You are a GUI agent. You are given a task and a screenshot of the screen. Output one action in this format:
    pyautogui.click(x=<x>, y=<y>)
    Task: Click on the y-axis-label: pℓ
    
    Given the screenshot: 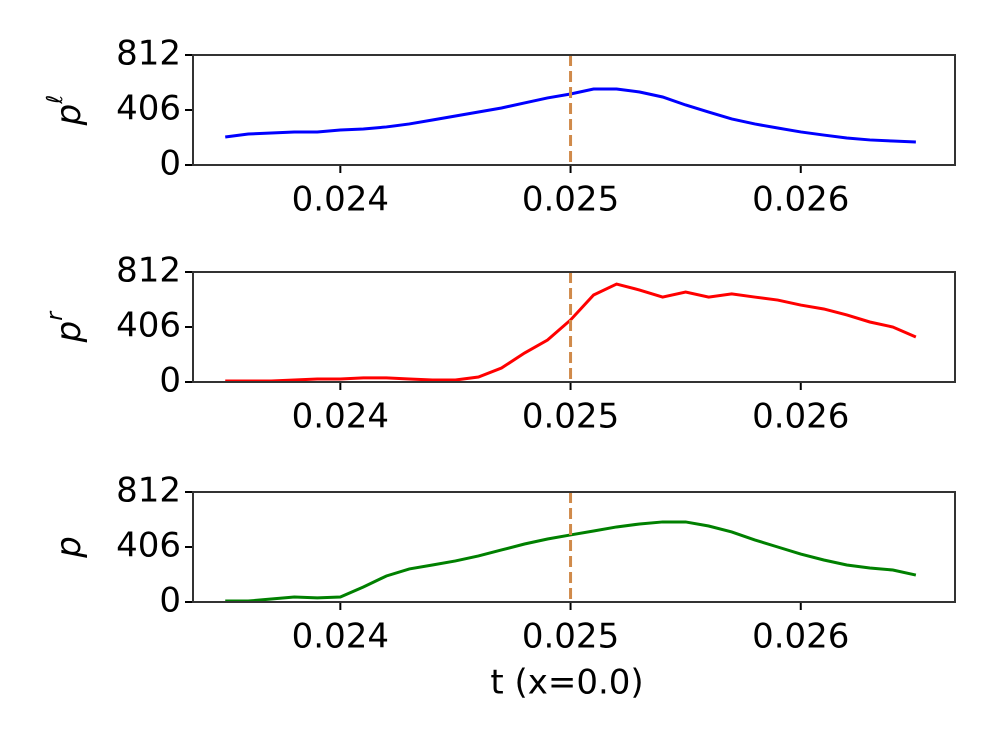 What is the action you would take?
    pyautogui.click(x=66, y=111)
    